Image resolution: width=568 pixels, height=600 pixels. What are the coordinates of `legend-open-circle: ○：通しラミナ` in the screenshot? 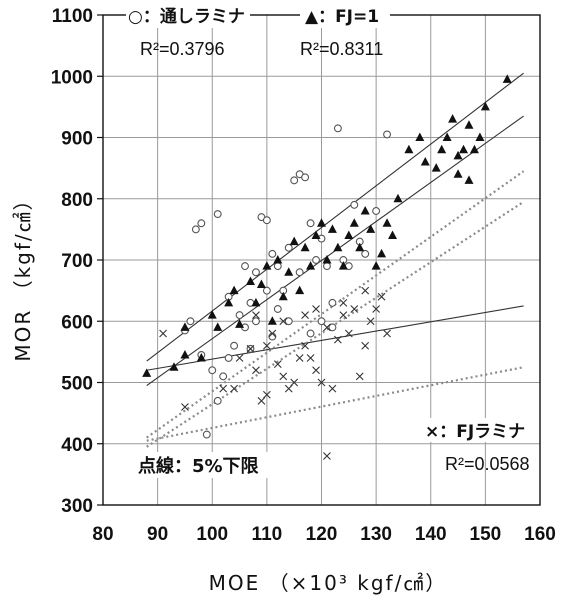 It's located at (186, 17).